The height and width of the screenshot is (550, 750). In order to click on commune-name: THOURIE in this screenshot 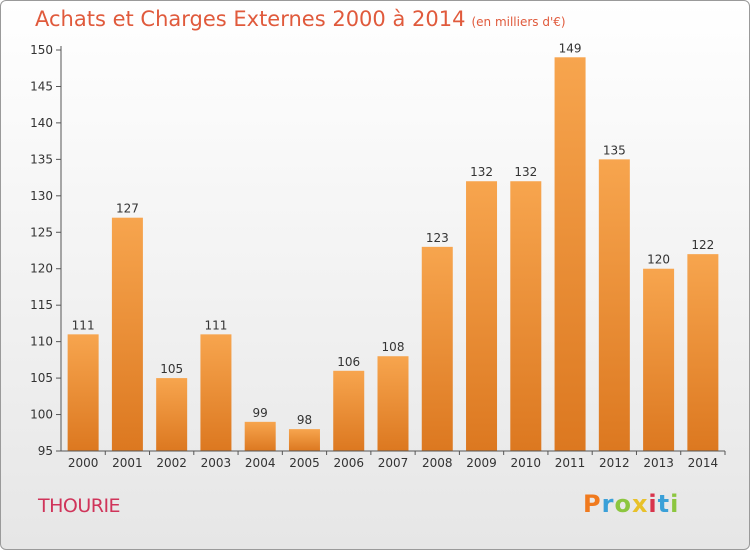, I will do `click(79, 506)`.